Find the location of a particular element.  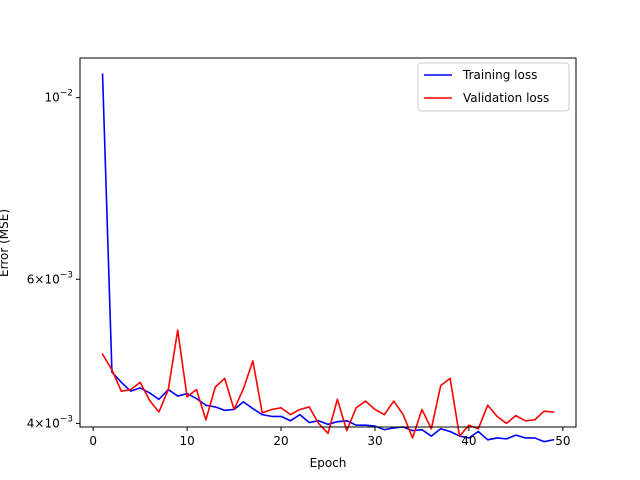

legend-box is located at coordinates (493, 87).